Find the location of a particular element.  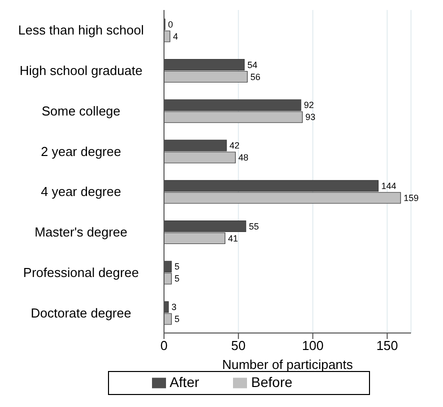

x-tick-label: 50 is located at coordinates (238, 346).